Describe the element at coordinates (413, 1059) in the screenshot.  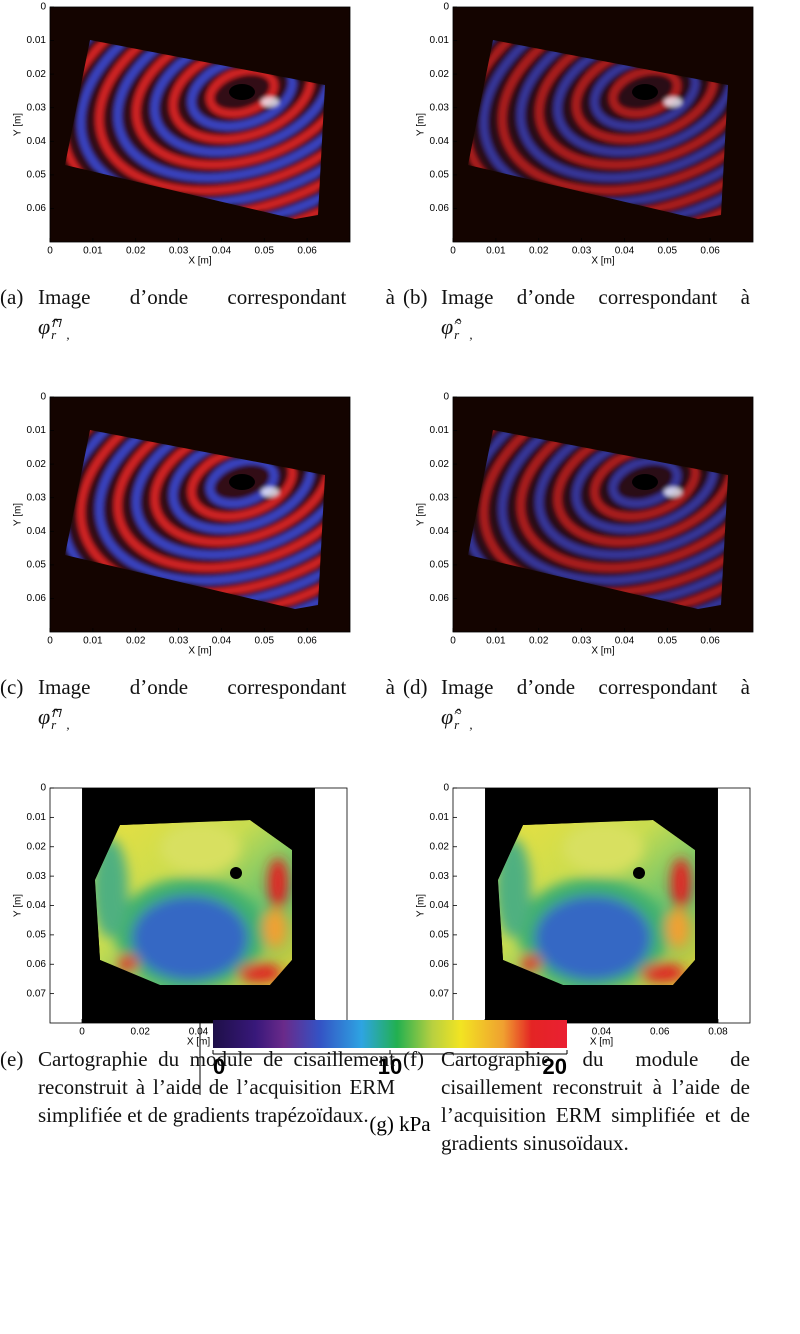
I see `caption-label: (f)` at that location.